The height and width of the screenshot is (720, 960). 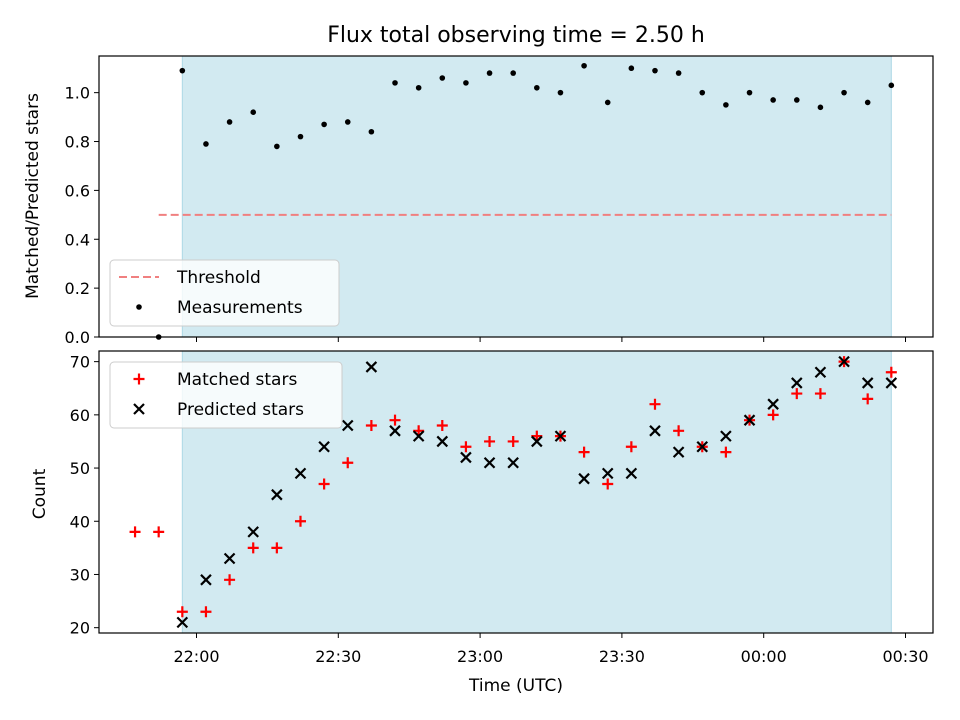 What do you see at coordinates (515, 686) in the screenshot?
I see `x-axis-label: Time (UTC)` at bounding box center [515, 686].